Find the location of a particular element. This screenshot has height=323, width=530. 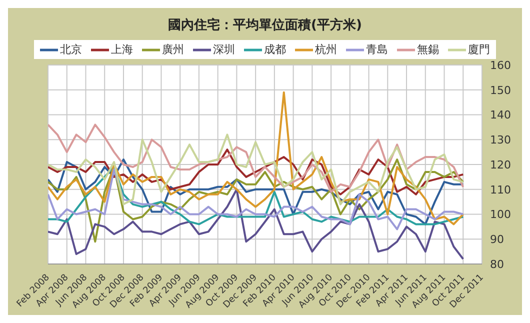

legend-label: 成都 is located at coordinates (274, 49).